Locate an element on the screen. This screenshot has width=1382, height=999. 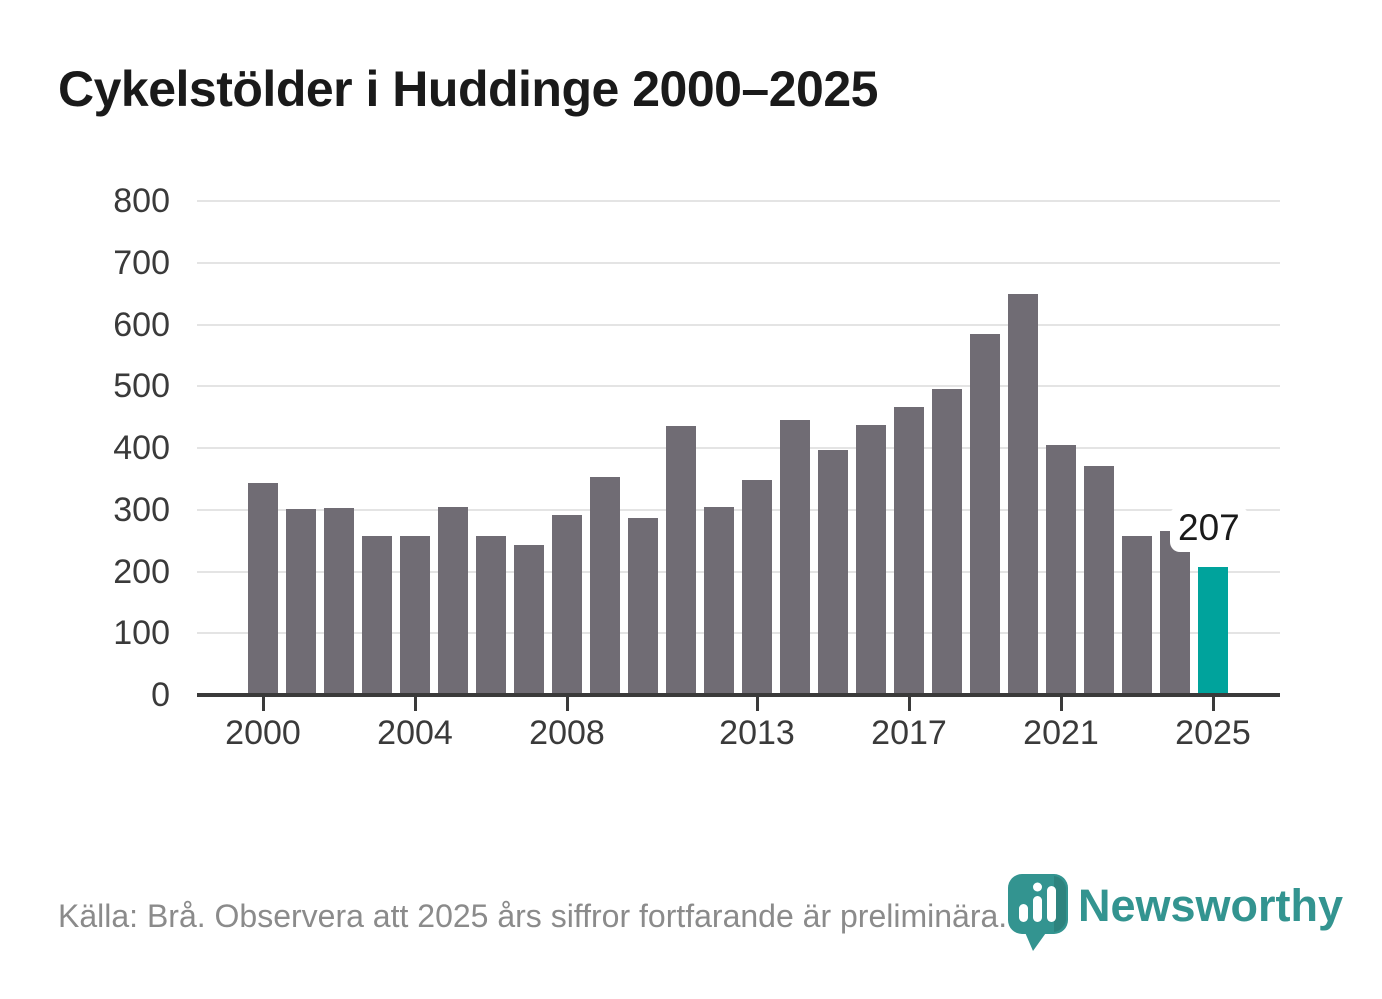
y-axis-label-300: 300 is located at coordinates (141, 509).